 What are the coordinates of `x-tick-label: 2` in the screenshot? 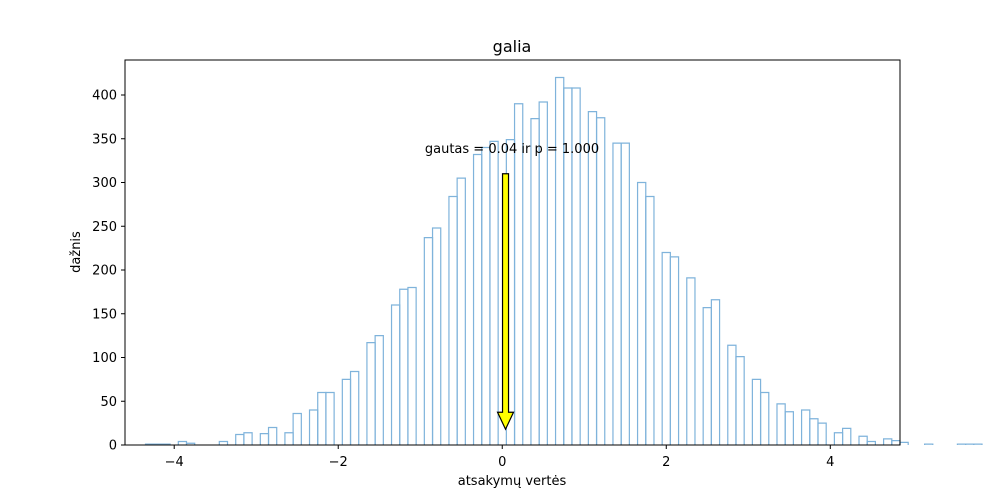 It's located at (666, 462).